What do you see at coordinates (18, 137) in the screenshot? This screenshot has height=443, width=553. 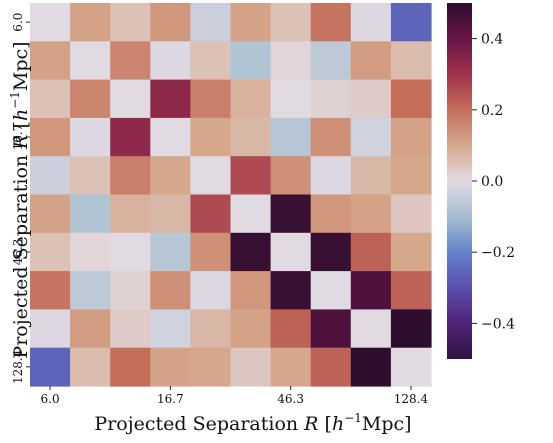 I see `y-tick-label: 16.7` at bounding box center [18, 137].